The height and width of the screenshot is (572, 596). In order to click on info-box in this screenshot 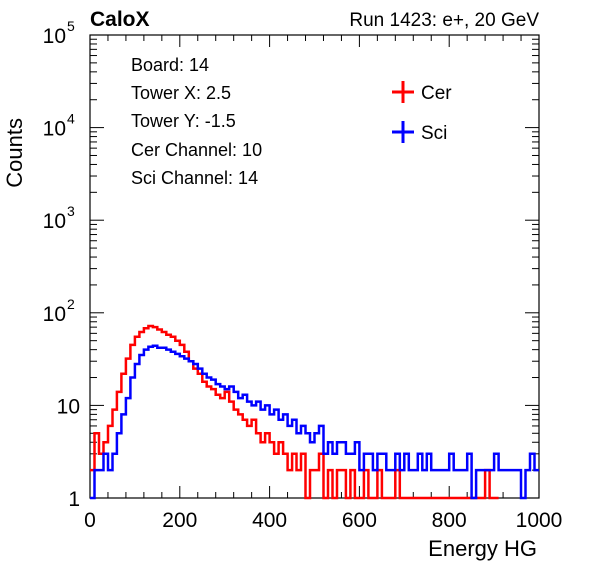, I will do `click(235, 123)`.